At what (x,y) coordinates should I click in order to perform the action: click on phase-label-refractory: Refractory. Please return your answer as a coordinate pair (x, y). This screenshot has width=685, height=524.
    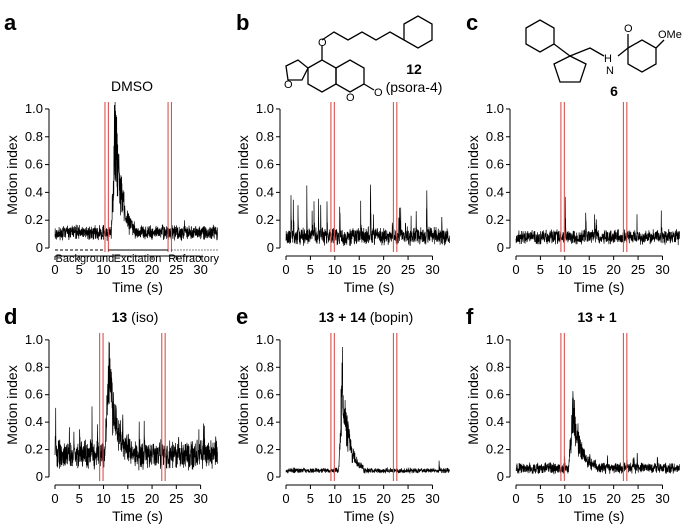
    Looking at the image, I should click on (193, 259).